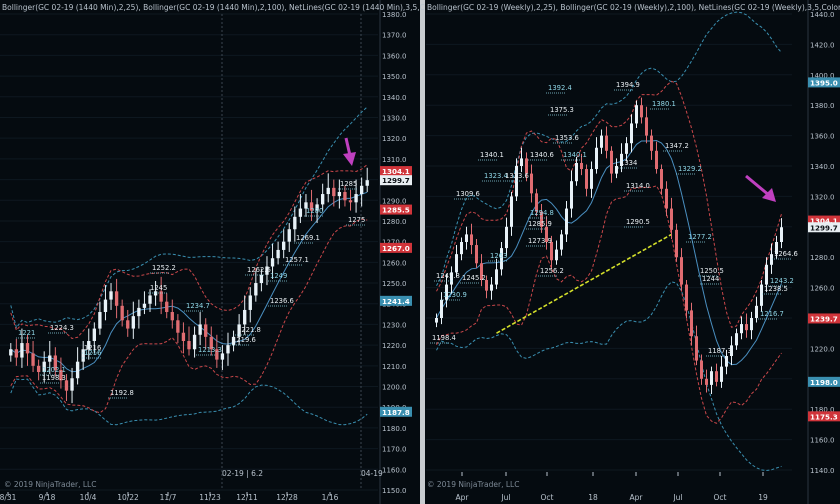 The image size is (840, 504). Describe the element at coordinates (584, 283) in the screenshot. I see `trendline` at that location.